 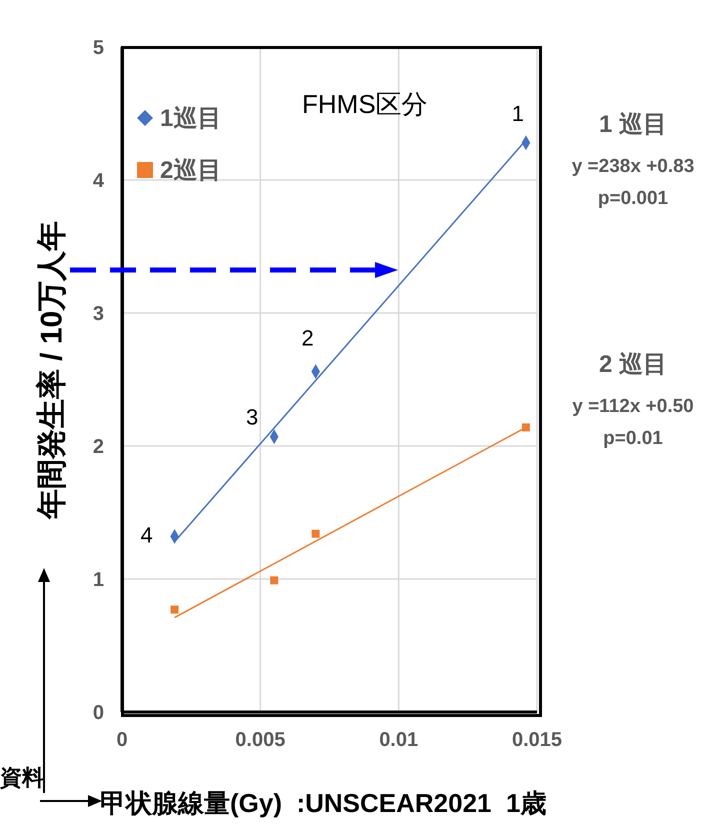 I want to click on y-tick-label: 2, so click(x=98, y=447).